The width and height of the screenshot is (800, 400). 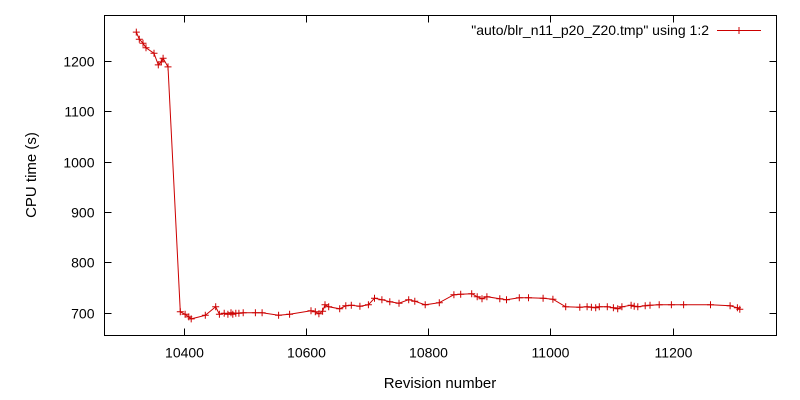 I want to click on legend-label: "auto/blr_n11_p20_Z20.tmp" using 1:2, so click(x=590, y=30).